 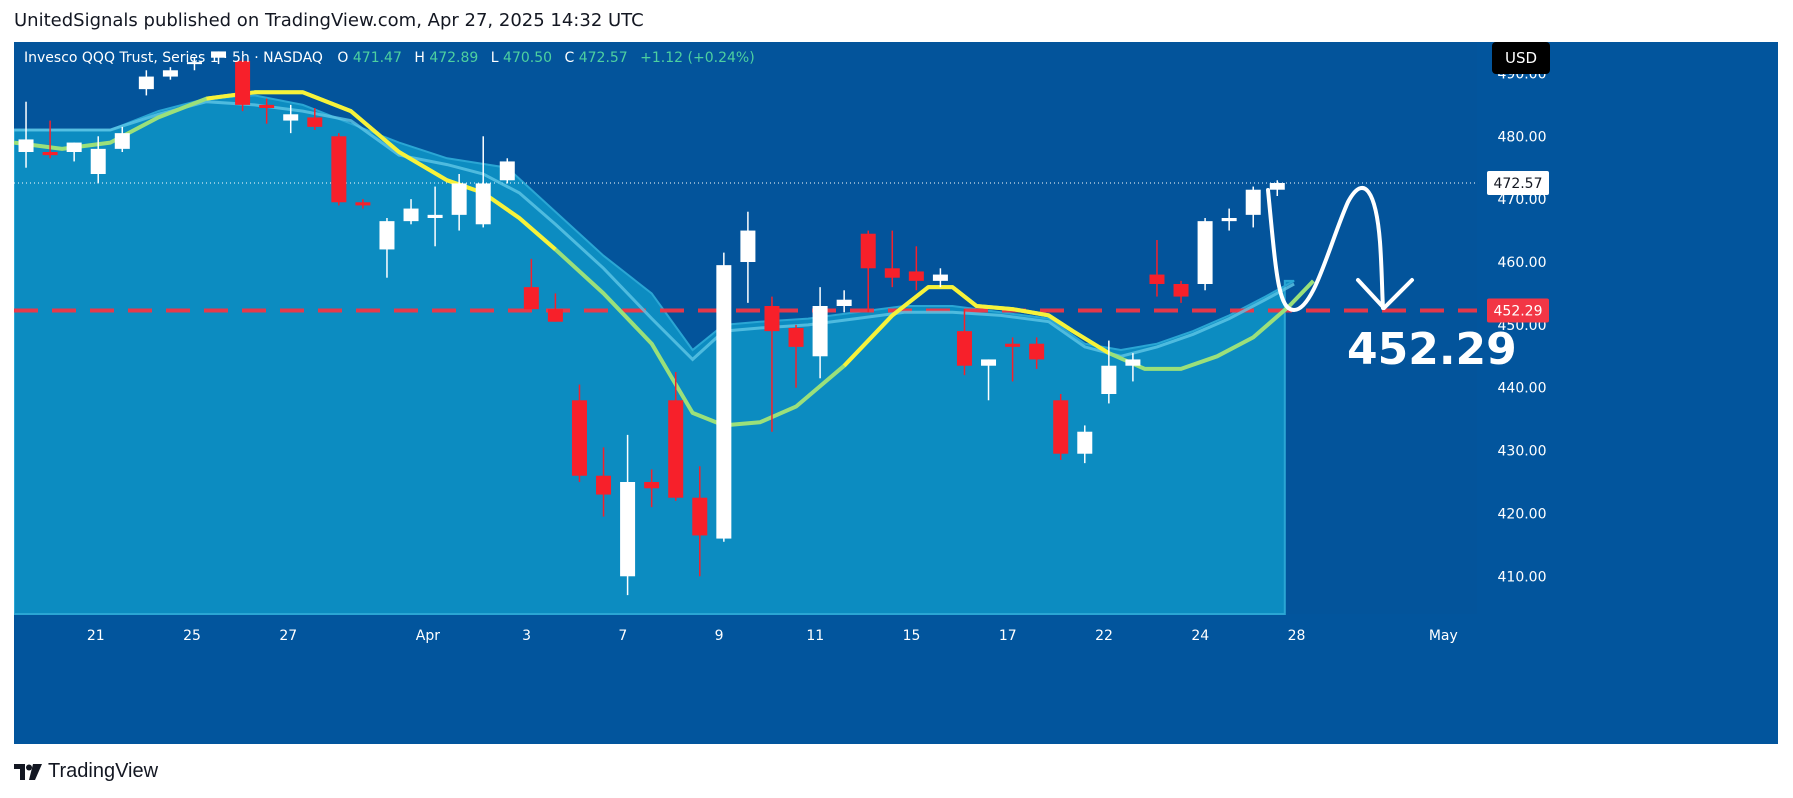 I want to click on legend-low-value: 470.50, so click(x=527, y=58).